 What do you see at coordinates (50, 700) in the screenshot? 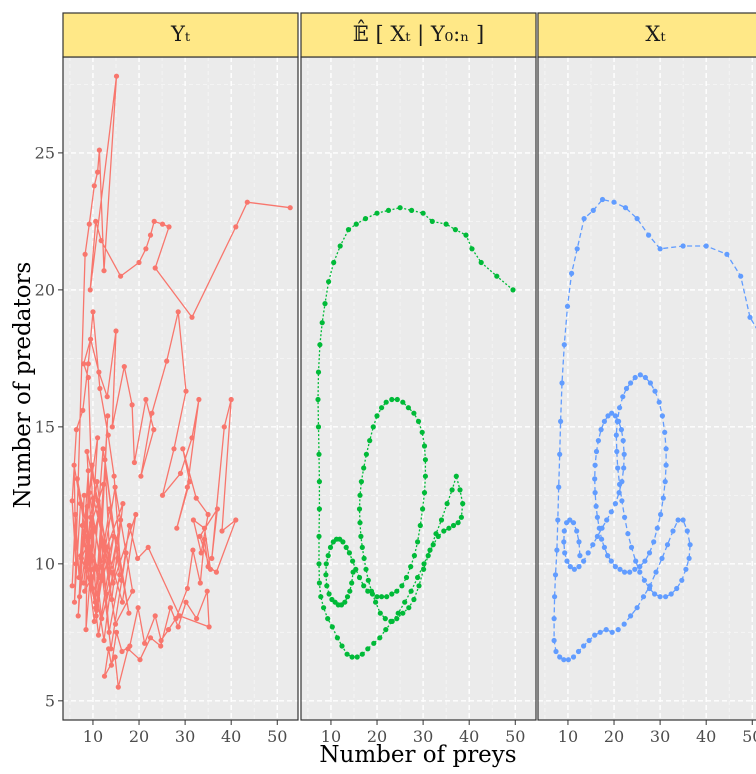
I see `y-tick-label: 5` at bounding box center [50, 700].